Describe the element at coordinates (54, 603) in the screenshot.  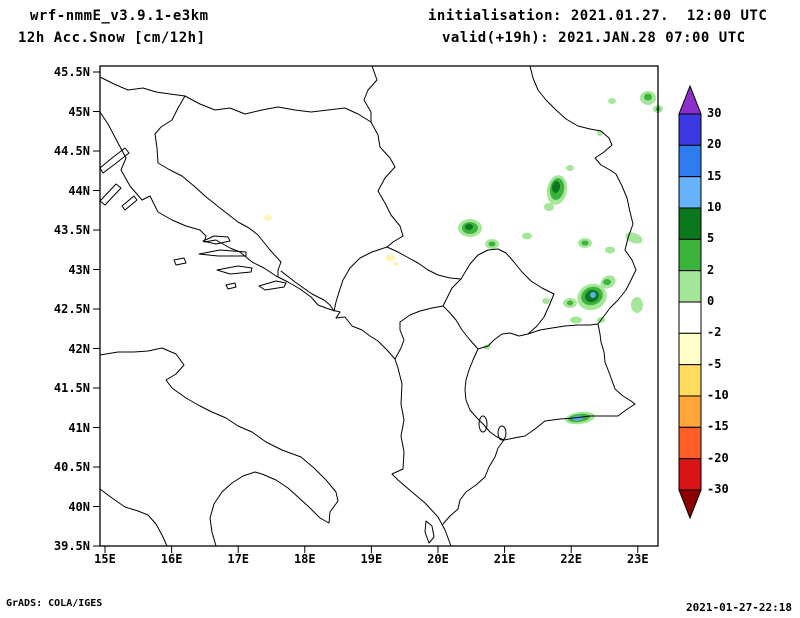
I see `grads-credit: GrADS: COLA/IGES` at that location.